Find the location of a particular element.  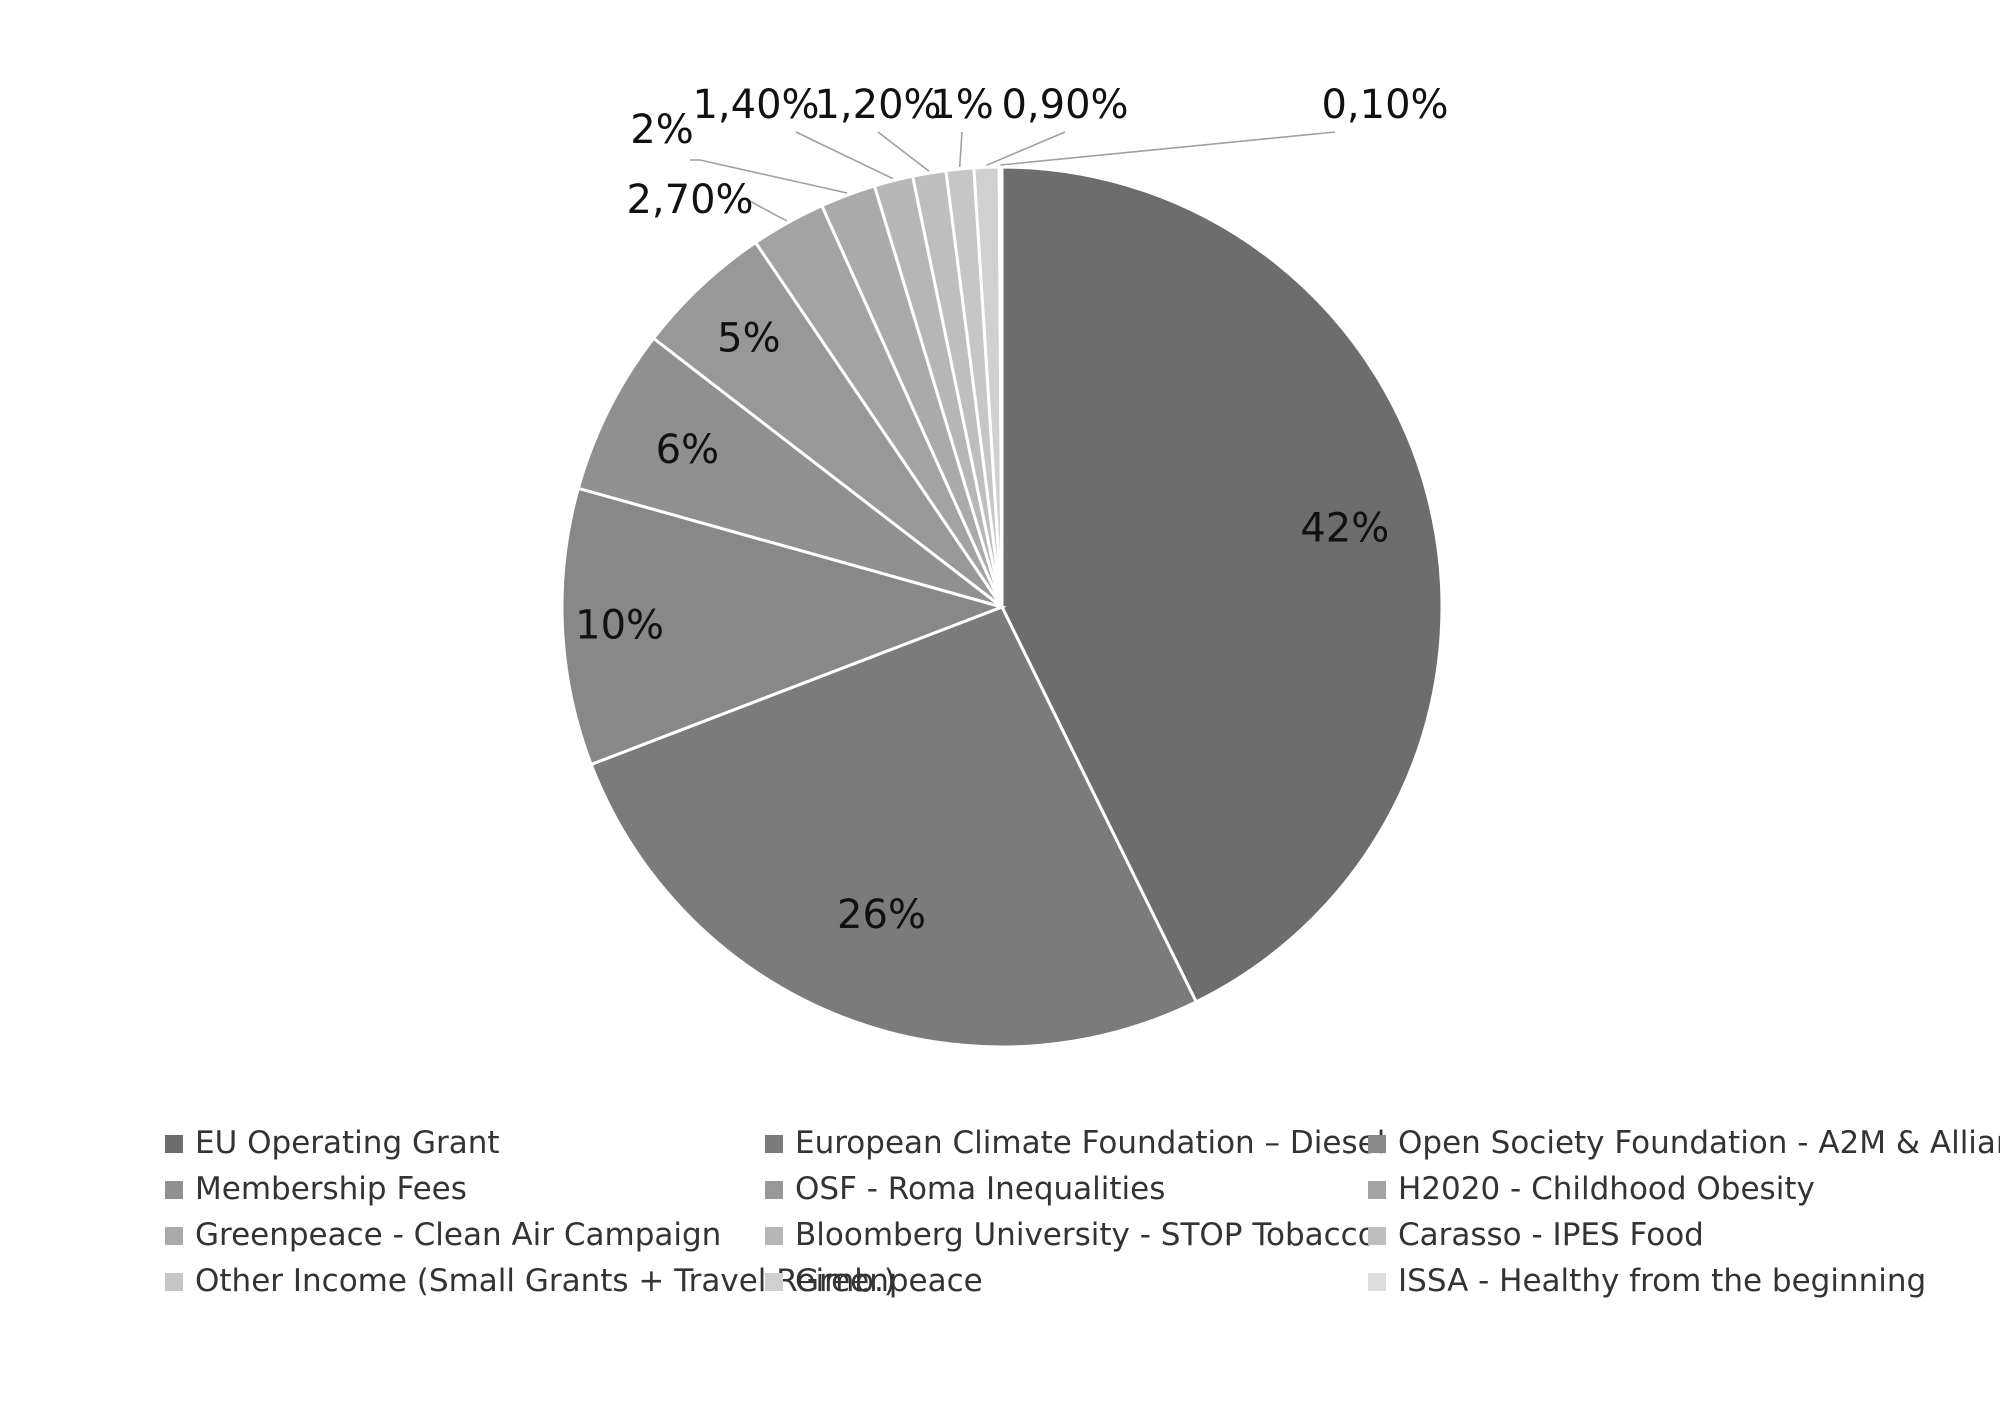

legend-label: H2020 - Childhood Obesity is located at coordinates (1606, 1189).